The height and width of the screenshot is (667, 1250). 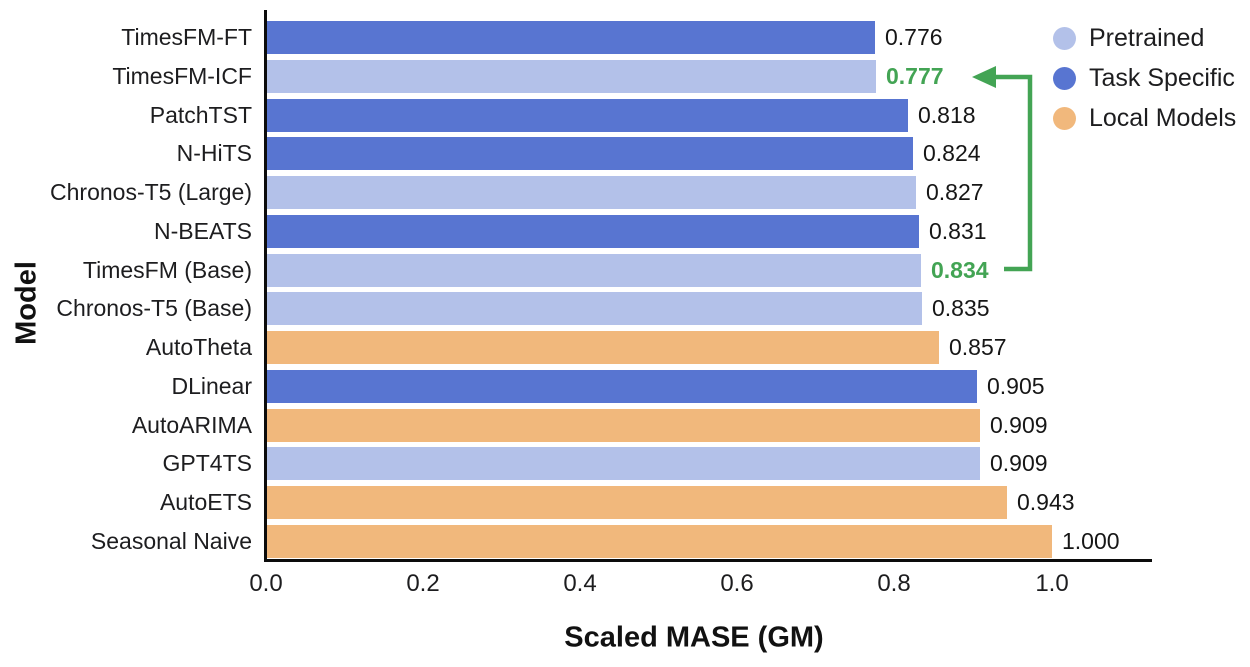 I want to click on bar-n-hits, so click(x=590, y=153).